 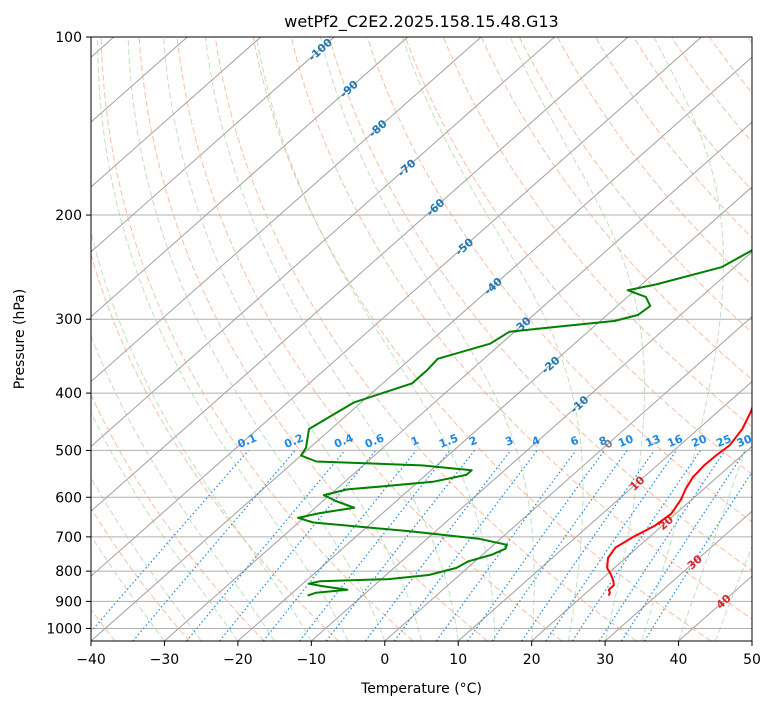 I want to click on mixing-ratio-label: 0.4, so click(x=343, y=440).